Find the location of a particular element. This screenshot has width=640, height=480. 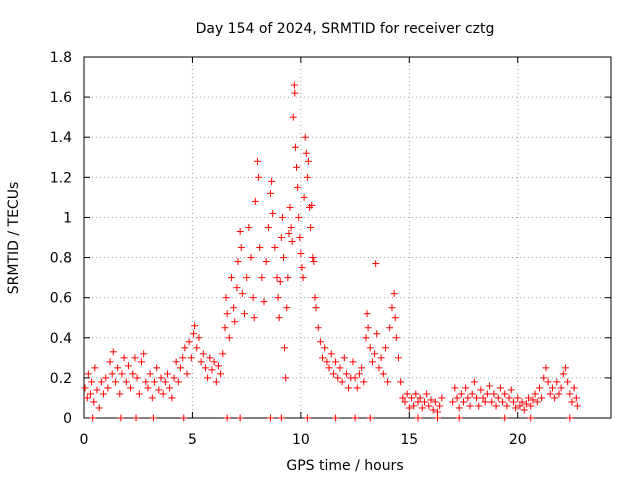

y-tick-label: 0.6 is located at coordinates (61, 299).